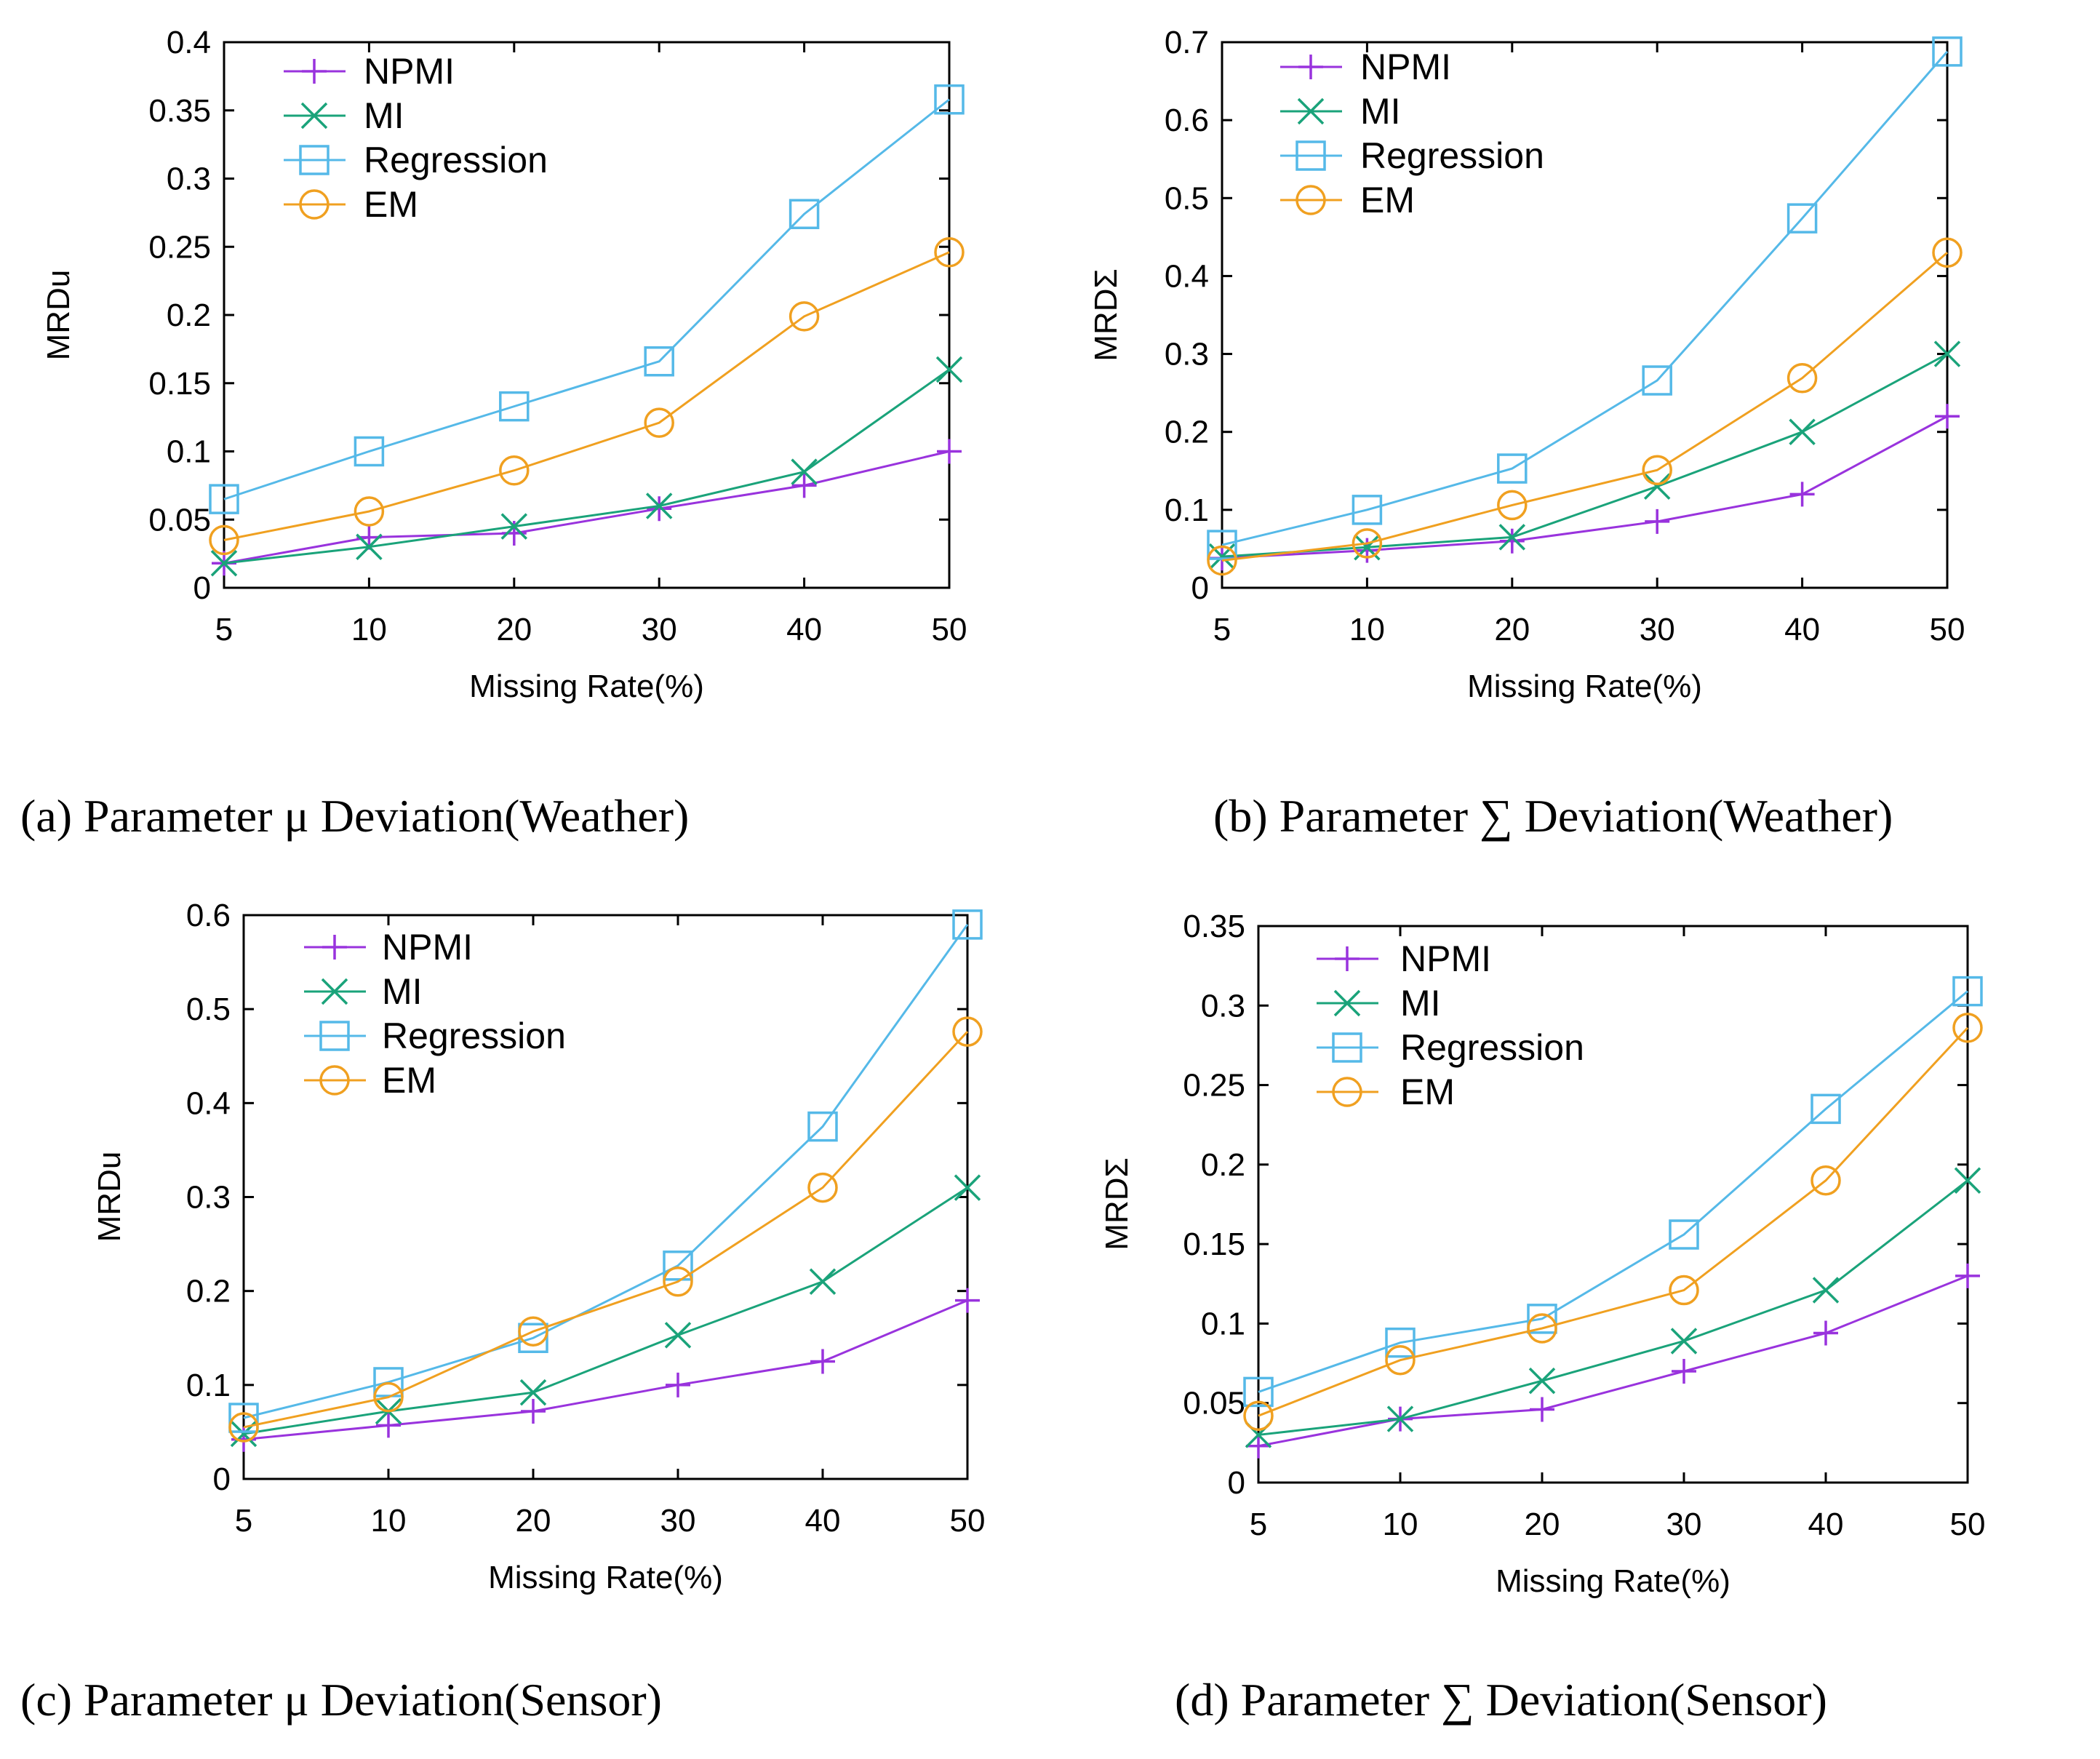 The height and width of the screenshot is (1759, 2100). Describe the element at coordinates (369, 630) in the screenshot. I see `x-tick-label: 10` at that location.